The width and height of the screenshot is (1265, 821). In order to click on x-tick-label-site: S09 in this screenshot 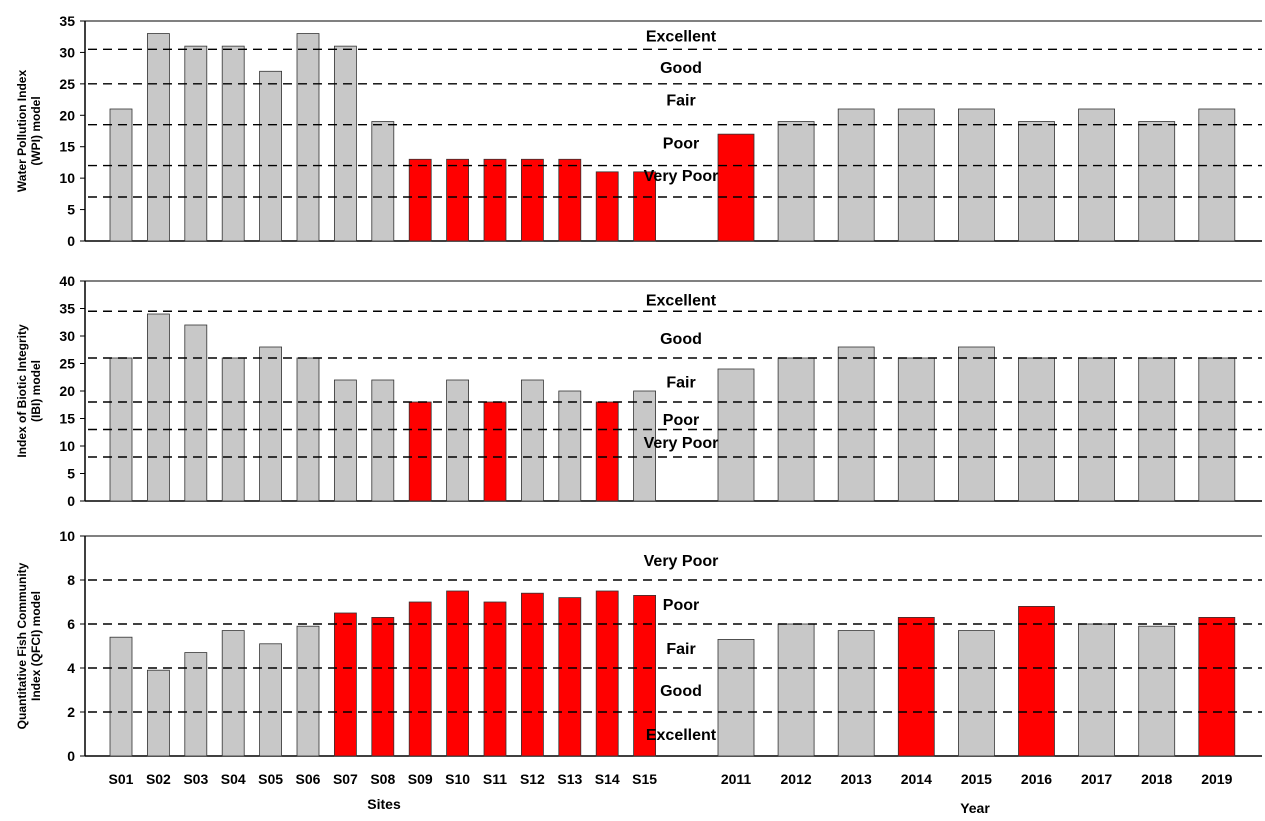, I will do `click(420, 779)`.